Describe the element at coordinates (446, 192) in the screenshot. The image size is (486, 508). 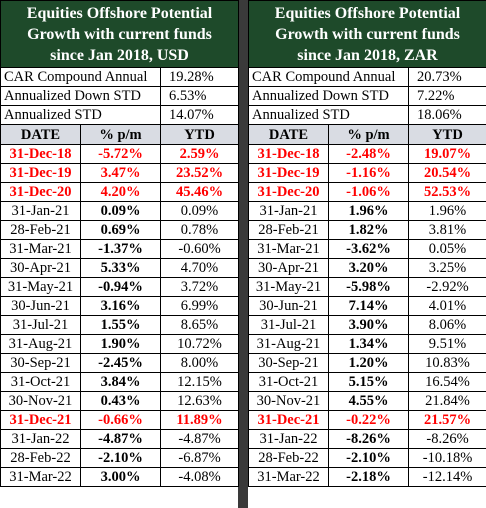
I see `ytd-cell: 52.53%` at that location.